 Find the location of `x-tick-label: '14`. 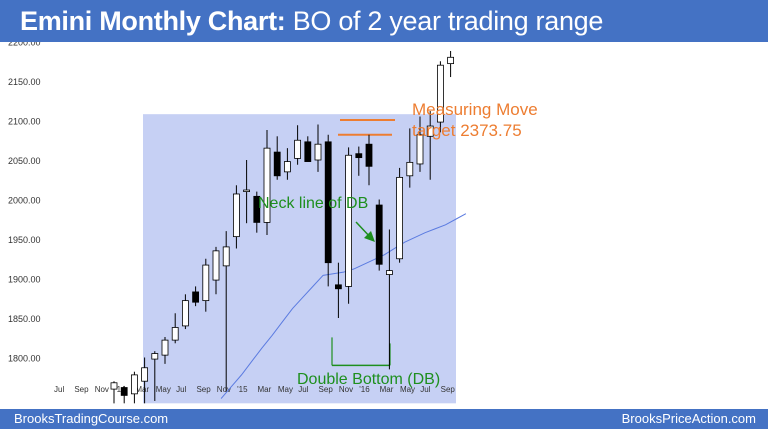

x-tick-label: '14 is located at coordinates (120, 389).